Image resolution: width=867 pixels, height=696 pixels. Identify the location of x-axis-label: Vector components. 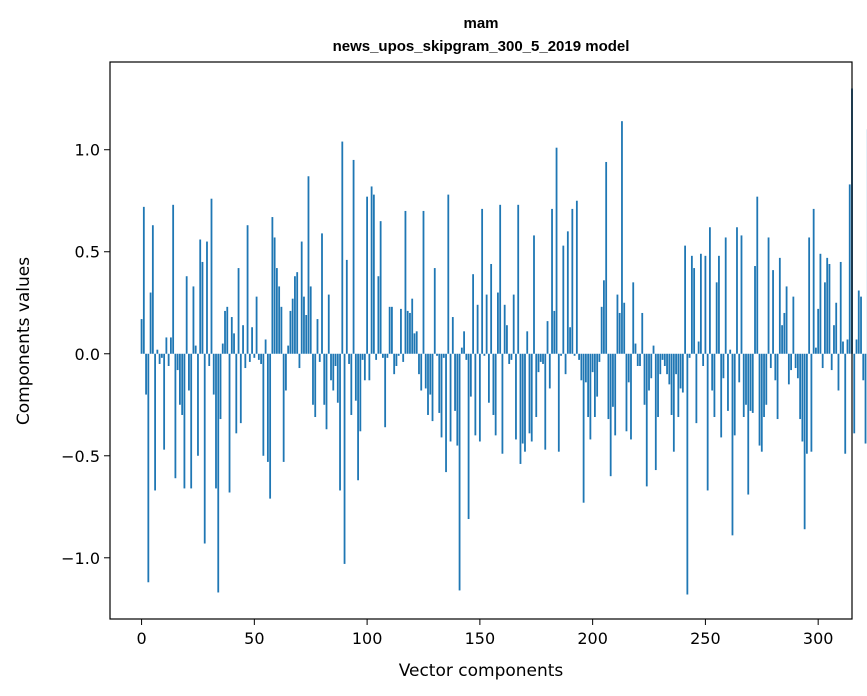
(481, 671).